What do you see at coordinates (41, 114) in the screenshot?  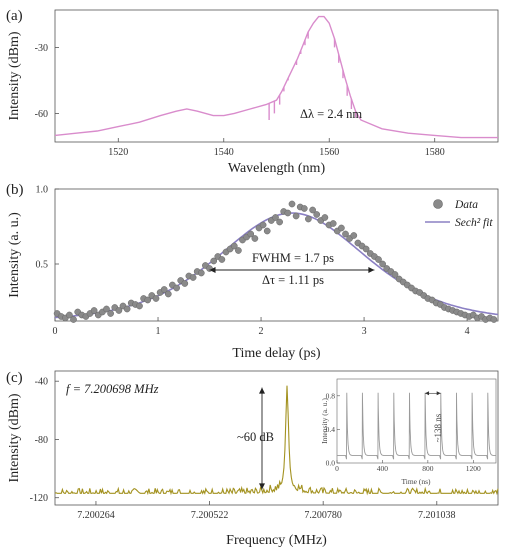 I see `panel-a-ytick-label: -60` at bounding box center [41, 114].